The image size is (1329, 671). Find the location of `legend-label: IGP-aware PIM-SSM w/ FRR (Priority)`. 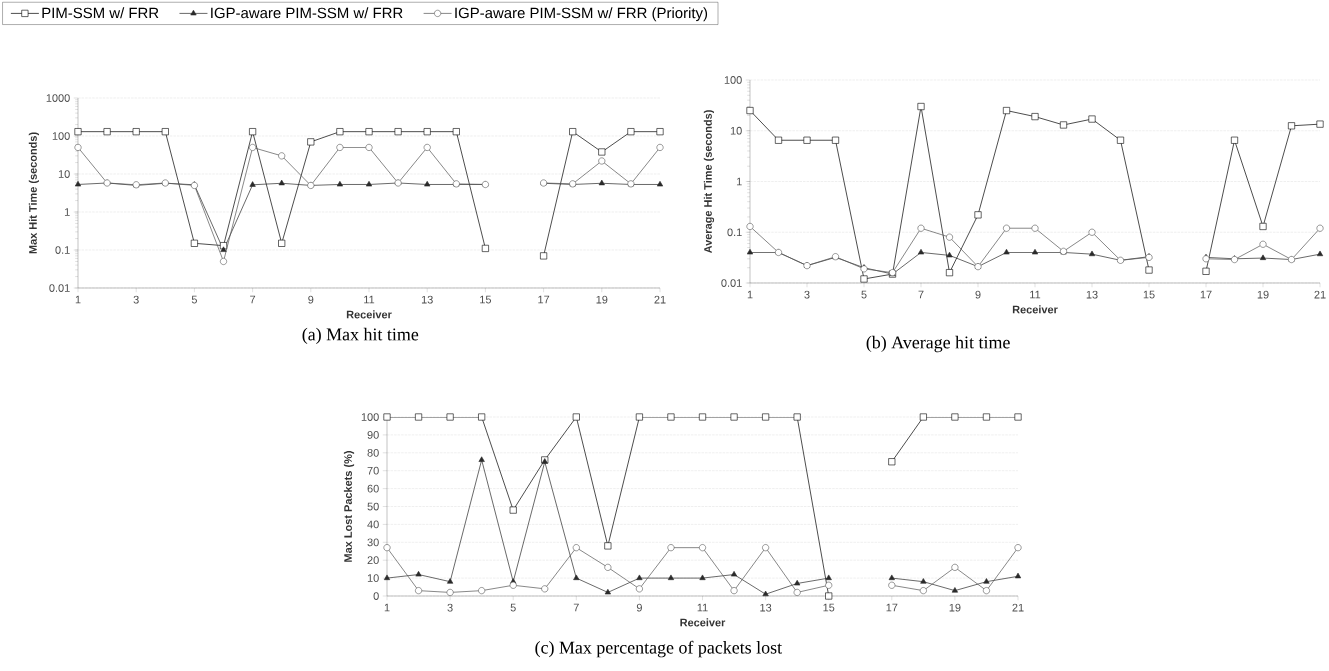

legend-label: IGP-aware PIM-SSM w/ FRR (Priority) is located at coordinates (581, 14).